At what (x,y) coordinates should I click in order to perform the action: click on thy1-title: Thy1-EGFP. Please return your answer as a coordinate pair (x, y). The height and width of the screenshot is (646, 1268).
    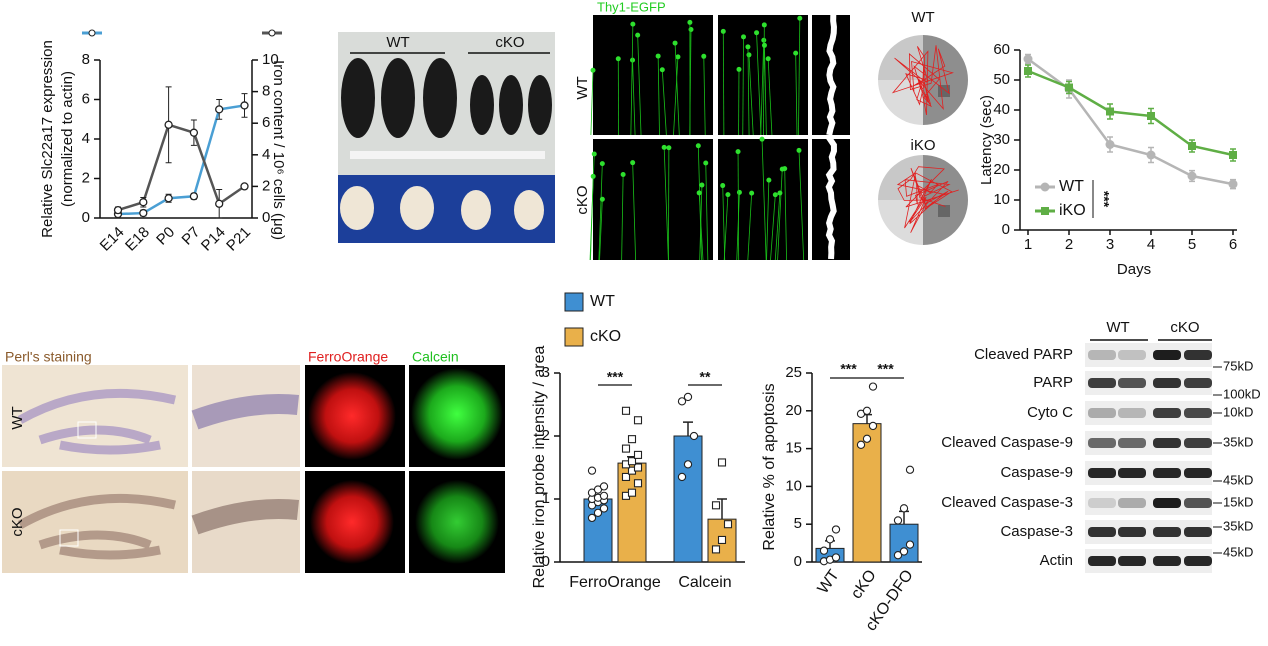
    Looking at the image, I should click on (631, 7).